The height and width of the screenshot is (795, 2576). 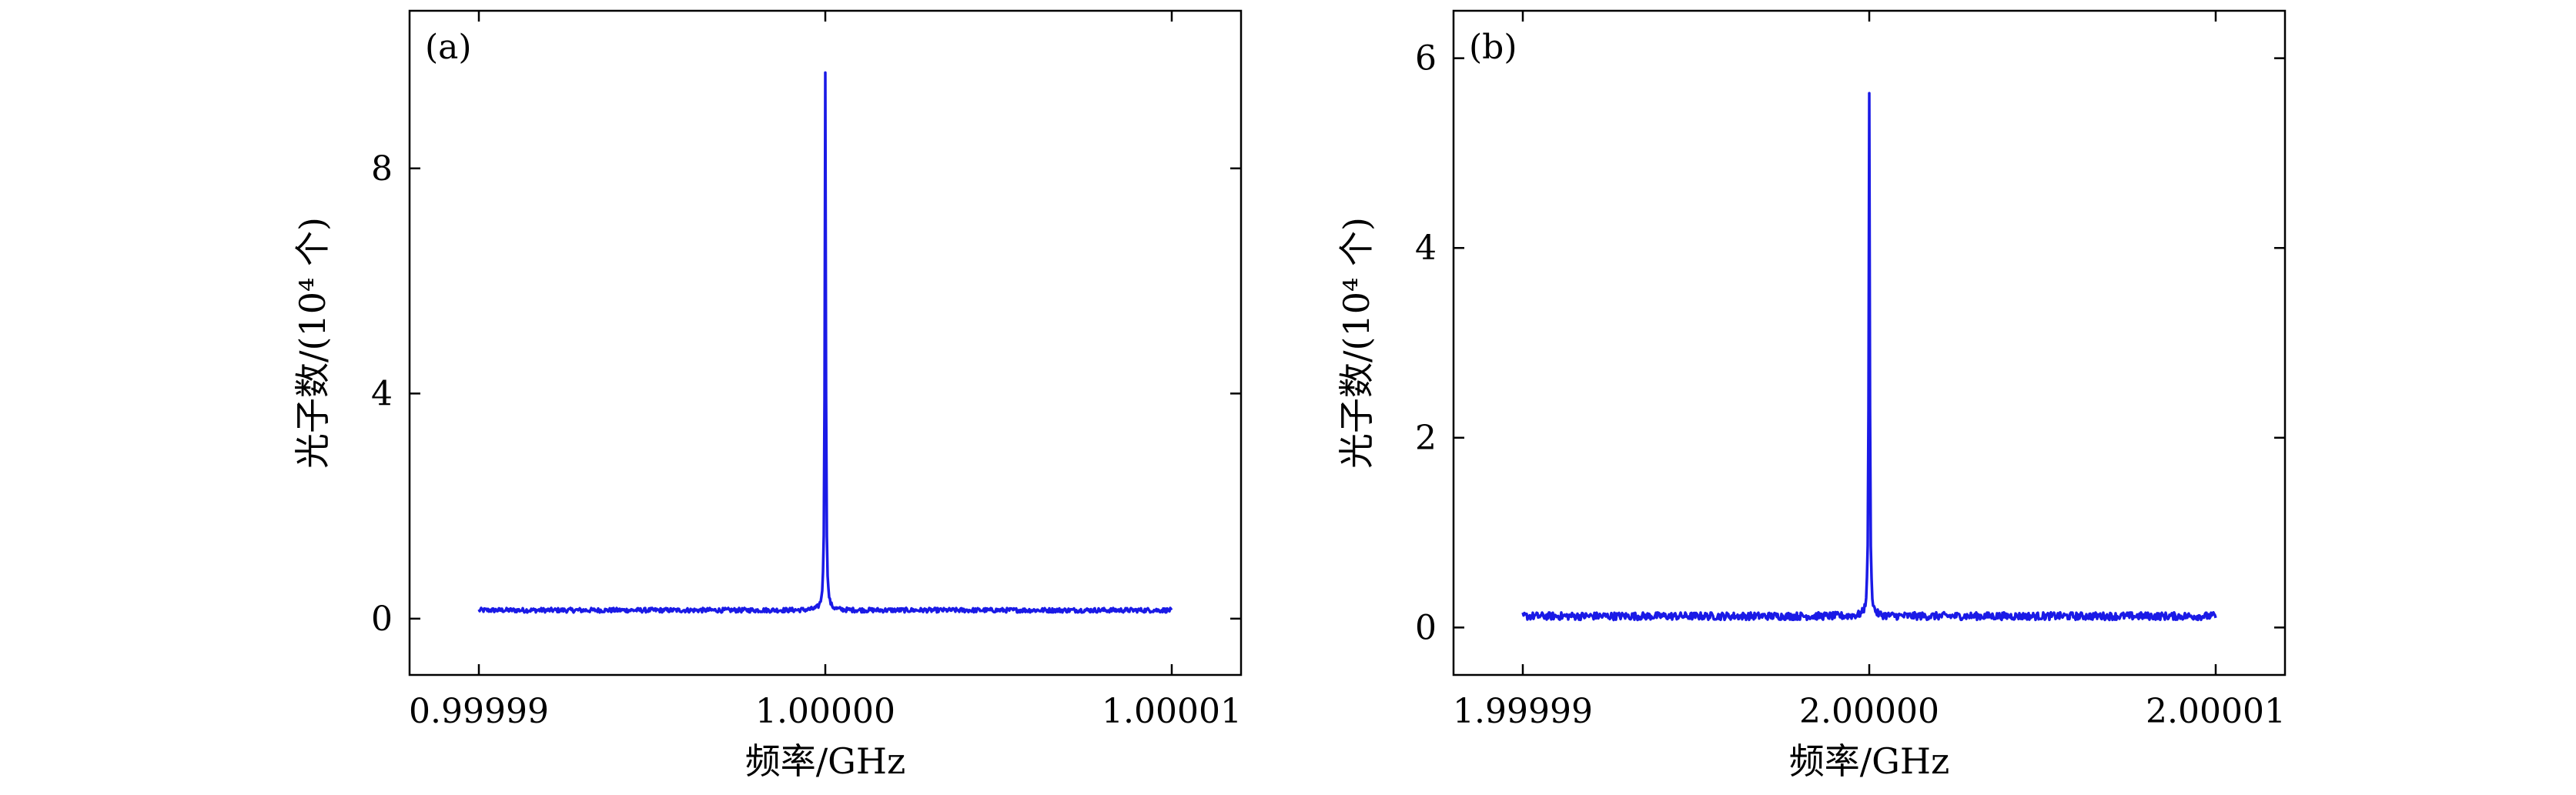 What do you see at coordinates (825, 711) in the screenshot?
I see `x-tick-label: 1.00000` at bounding box center [825, 711].